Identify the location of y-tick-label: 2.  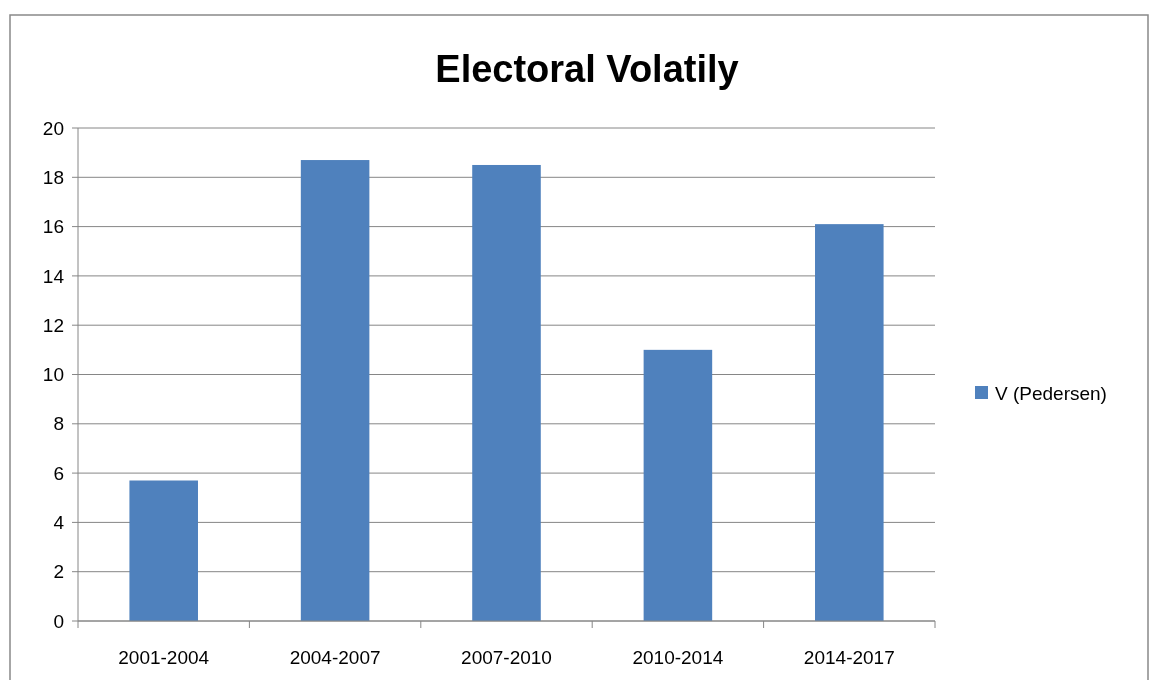
(58, 572).